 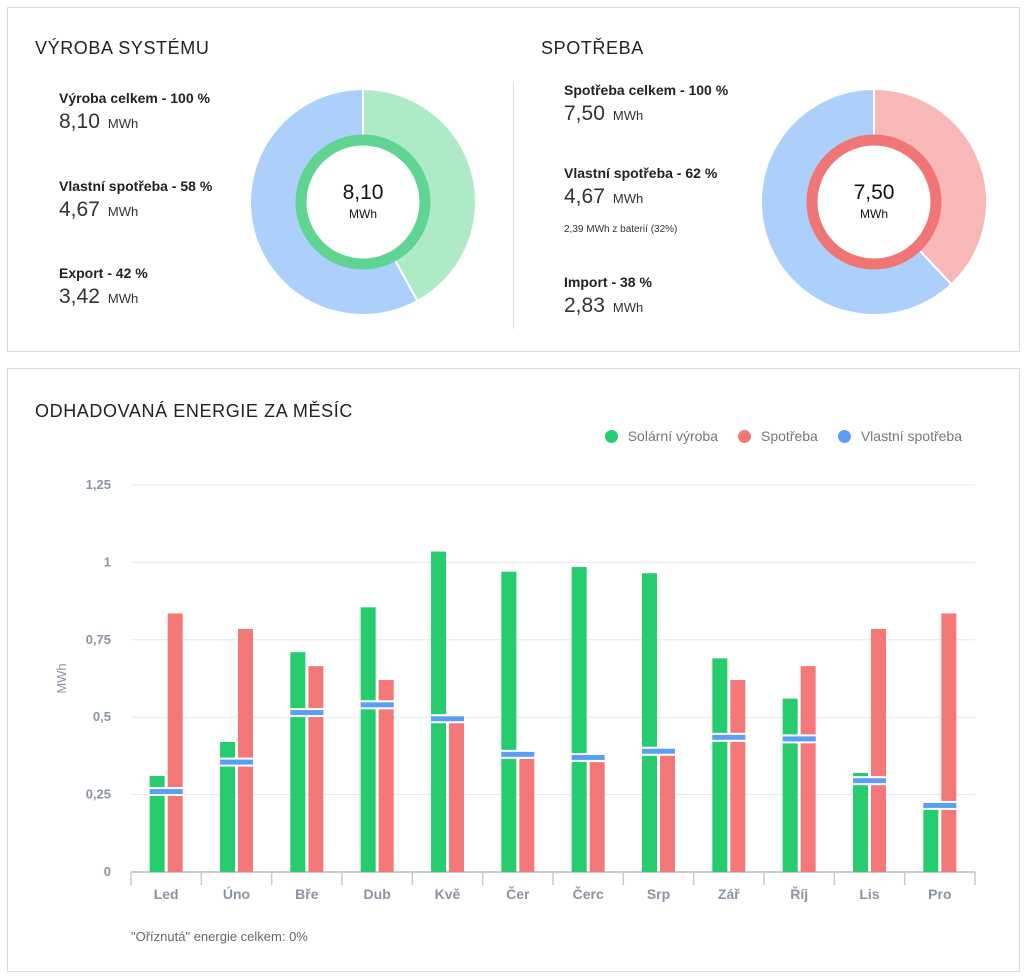 What do you see at coordinates (672, 436) in the screenshot?
I see `legend-label-solar: Solární výroba` at bounding box center [672, 436].